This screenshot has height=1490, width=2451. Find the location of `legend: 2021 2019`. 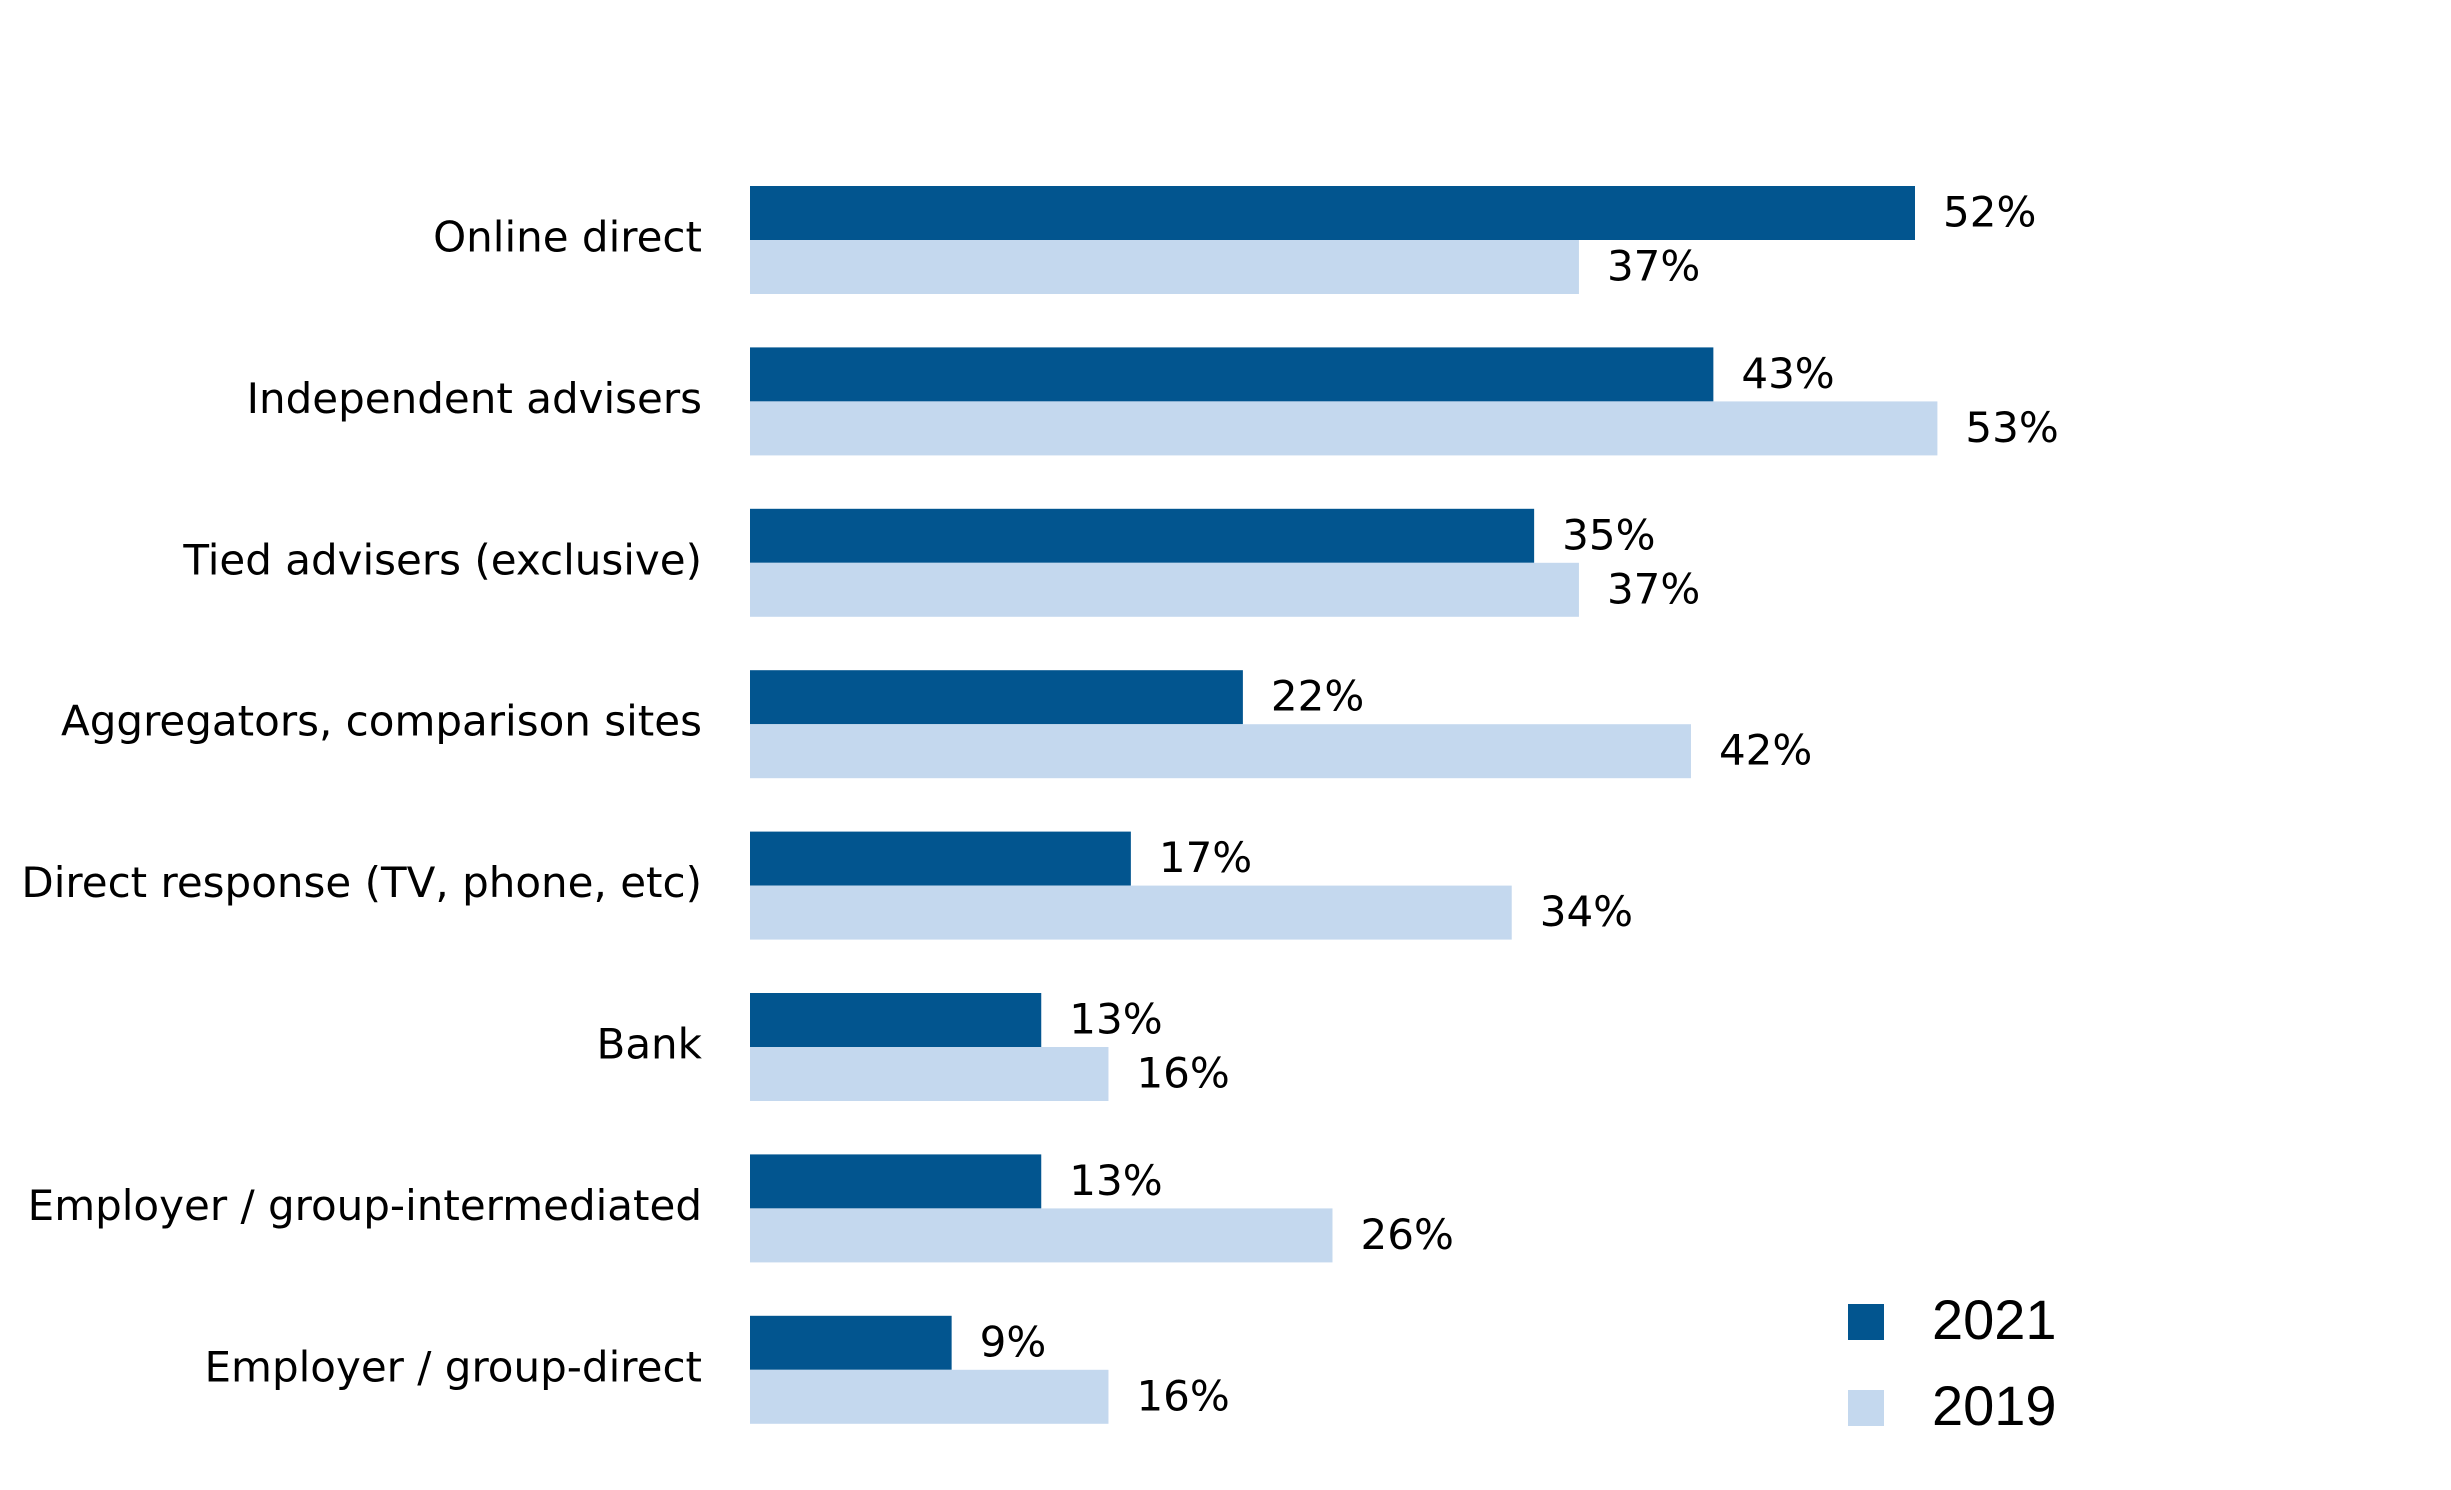

legend: 2021 2019 is located at coordinates (1952, 1362).